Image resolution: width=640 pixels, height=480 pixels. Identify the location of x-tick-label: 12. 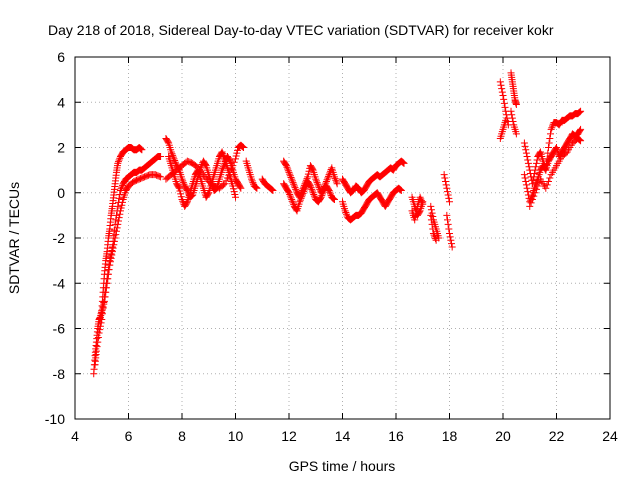
(289, 436).